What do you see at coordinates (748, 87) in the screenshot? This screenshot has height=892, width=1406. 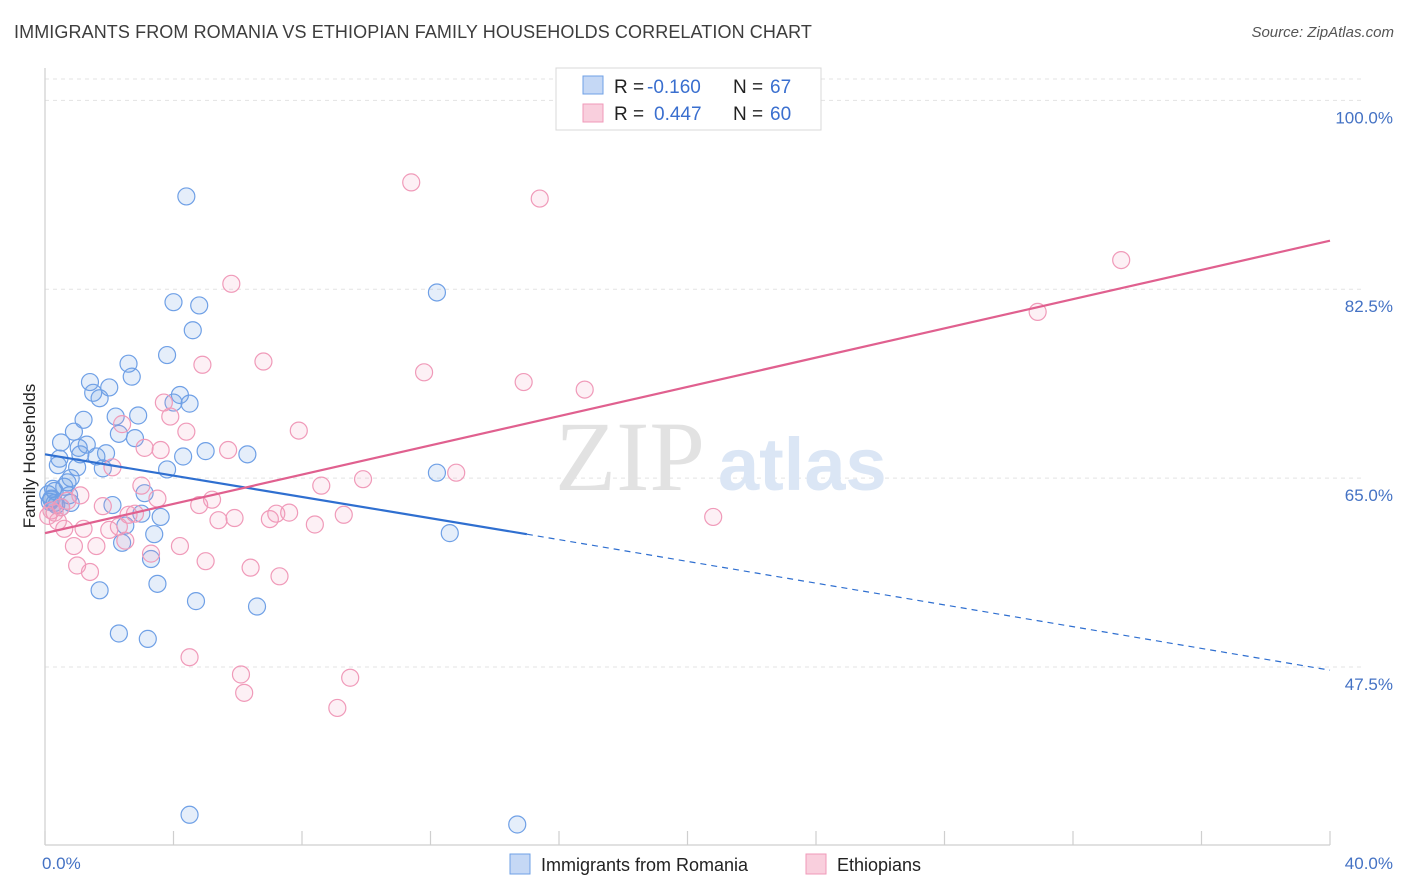 I see `legend-n-label-1: N =` at bounding box center [748, 87].